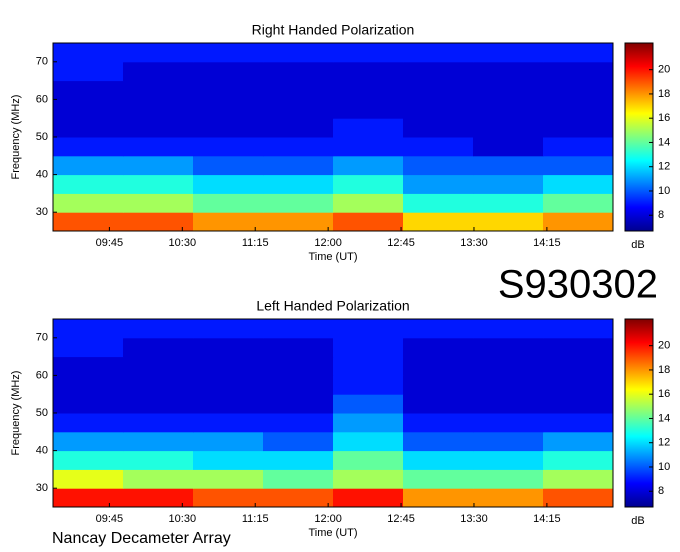 The height and width of the screenshot is (552, 680). I want to click on x-tick-label: 14:15, so click(547, 519).